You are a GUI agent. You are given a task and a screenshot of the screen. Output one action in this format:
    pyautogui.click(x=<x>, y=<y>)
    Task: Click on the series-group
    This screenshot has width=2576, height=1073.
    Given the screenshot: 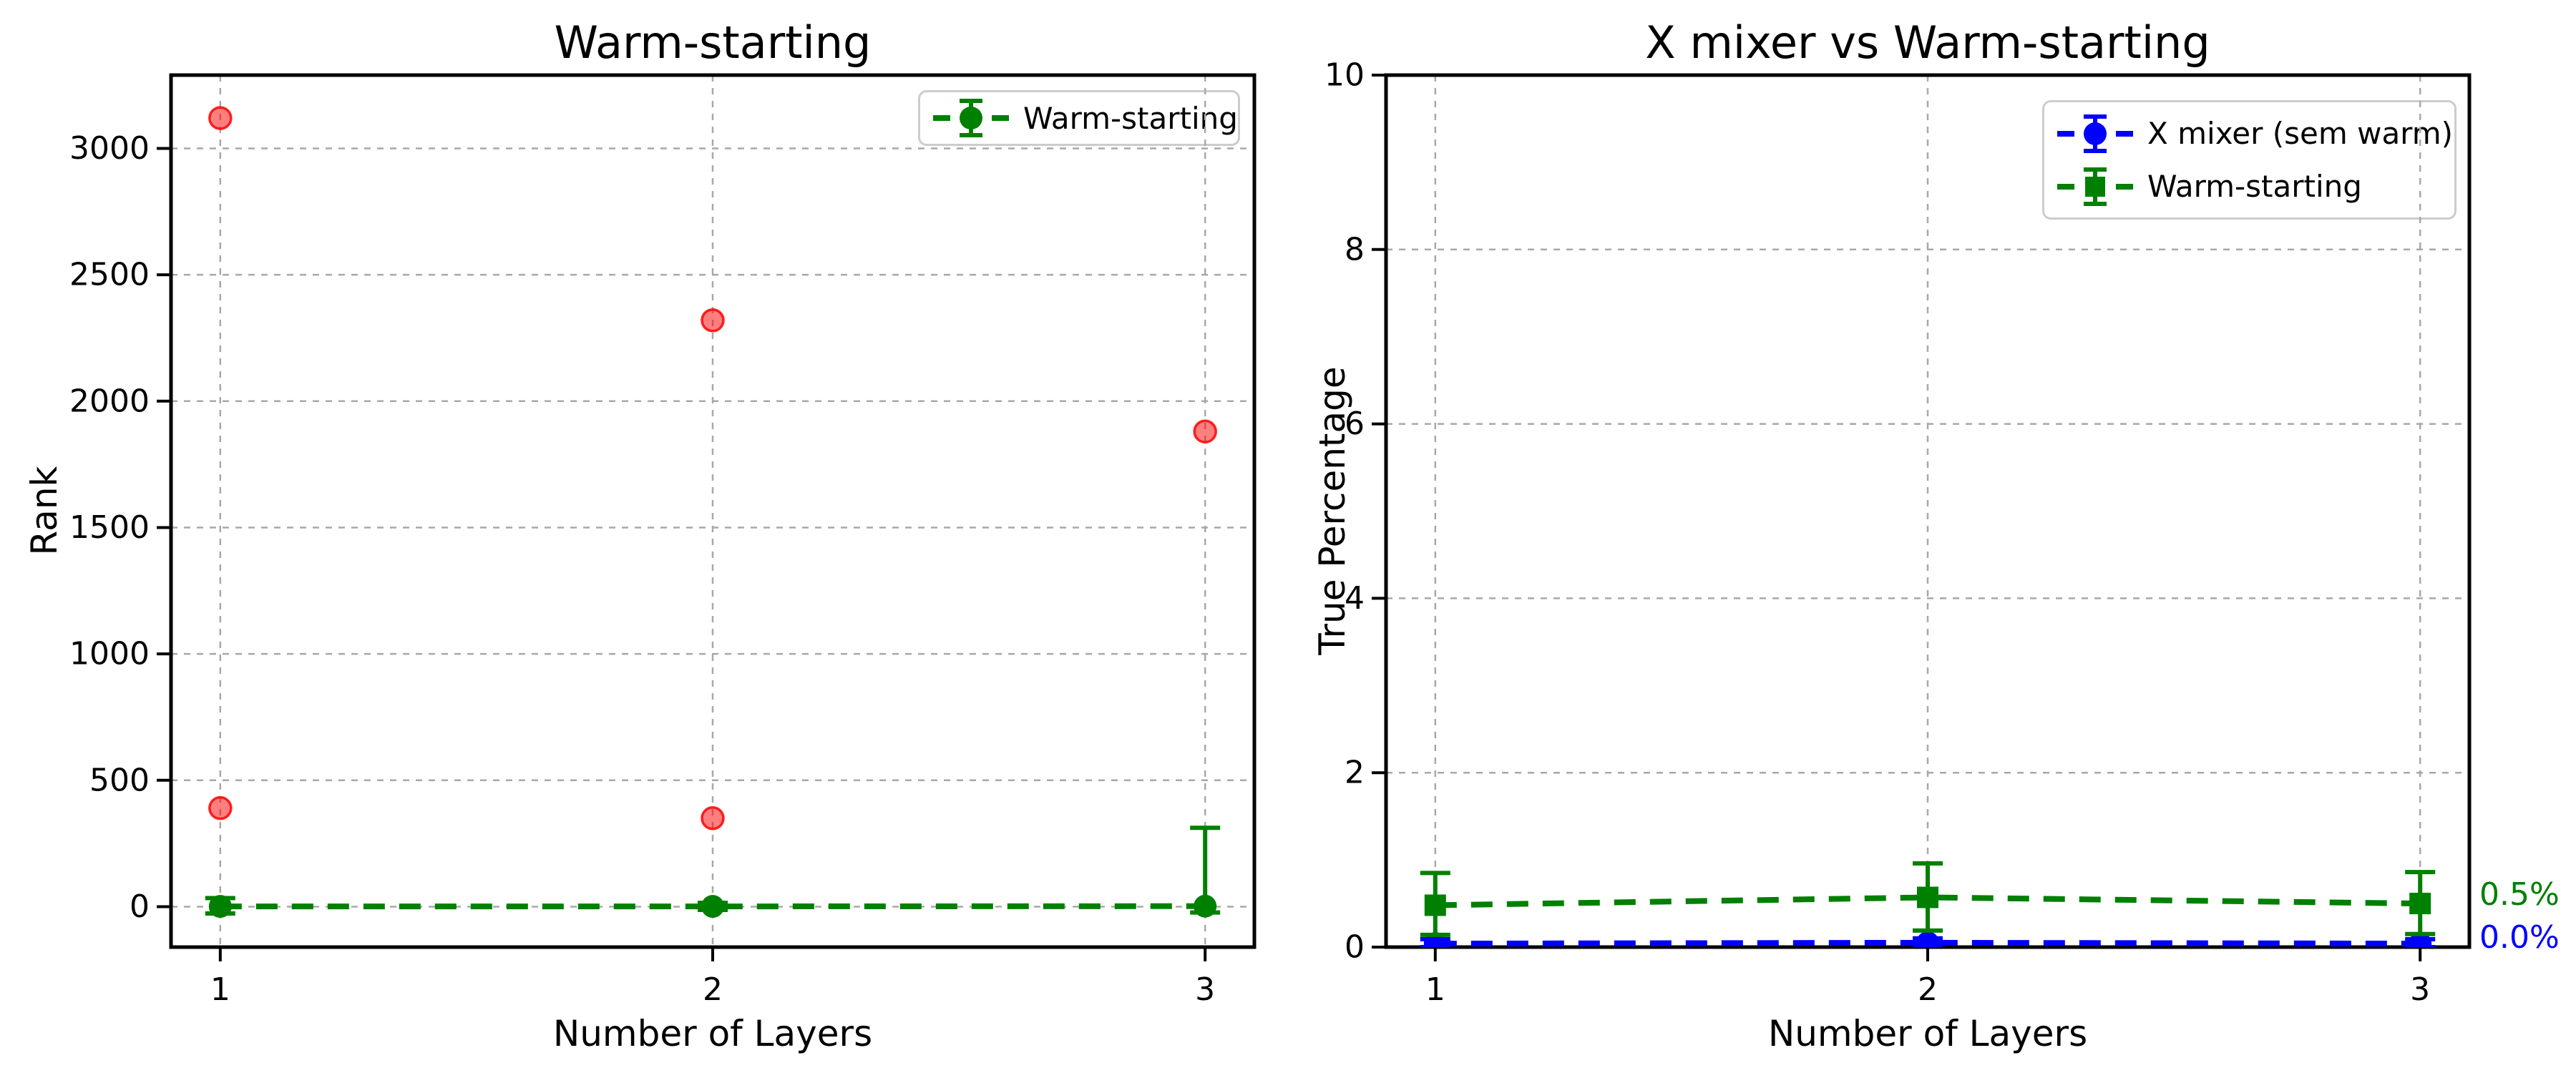 What is the action you would take?
    pyautogui.click(x=1928, y=904)
    